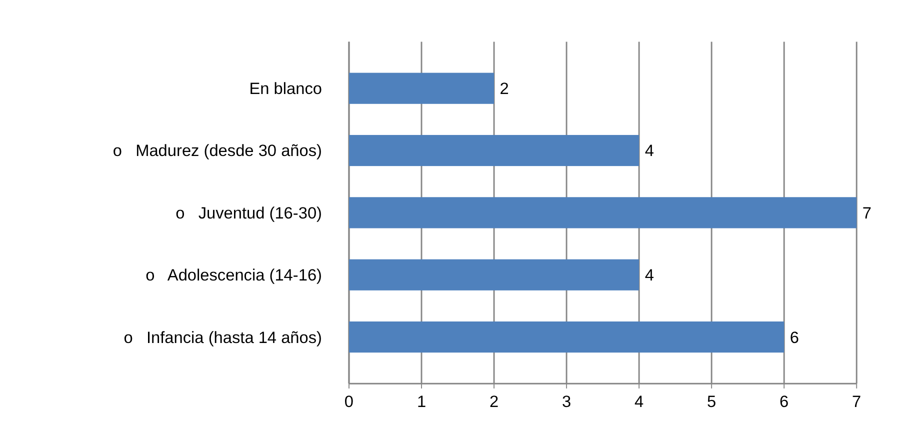  Describe the element at coordinates (857, 401) in the screenshot. I see `x-tick-label: 7` at that location.